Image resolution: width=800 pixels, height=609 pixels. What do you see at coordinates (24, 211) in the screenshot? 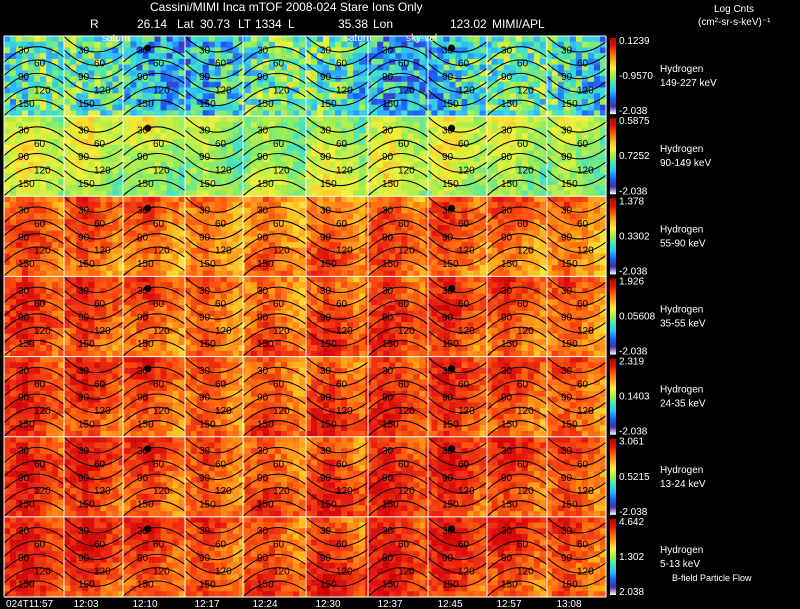
I see `pitch-angle-label: 30` at bounding box center [24, 211].